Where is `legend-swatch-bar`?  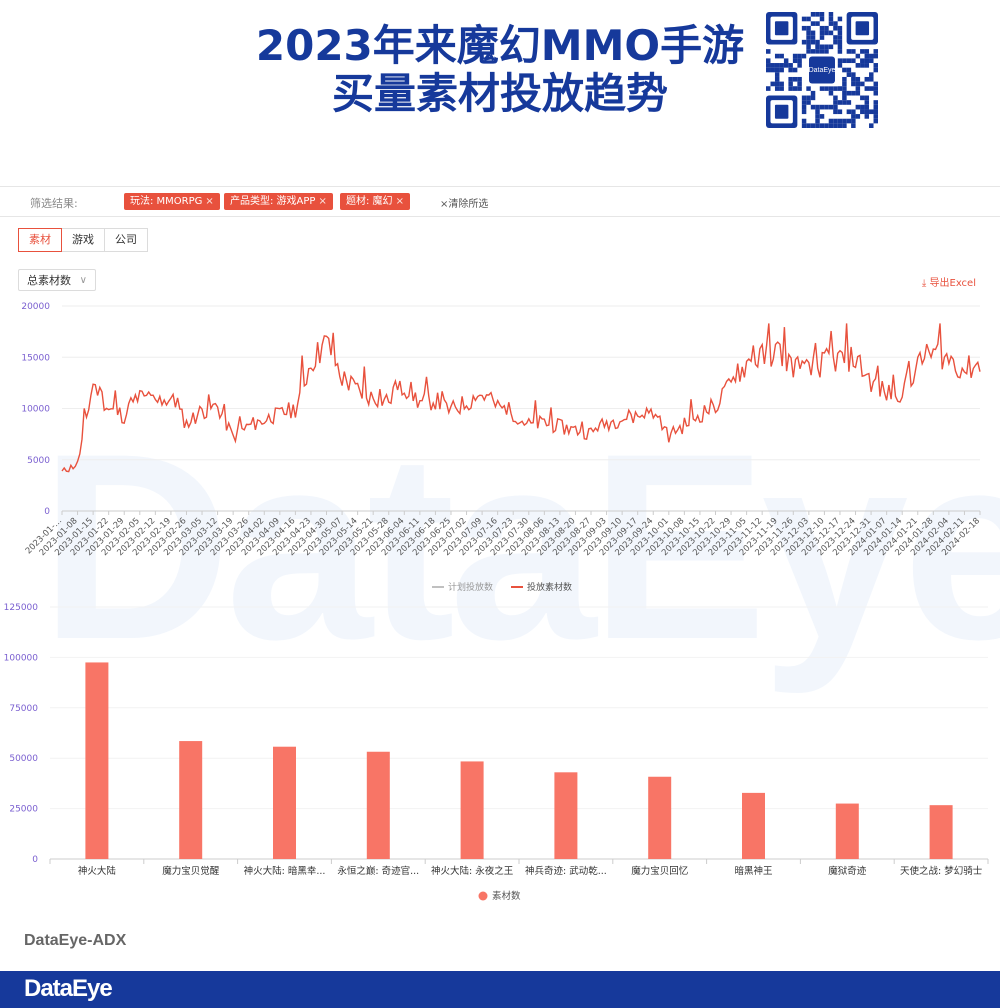
legend-swatch-bar is located at coordinates (483, 896).